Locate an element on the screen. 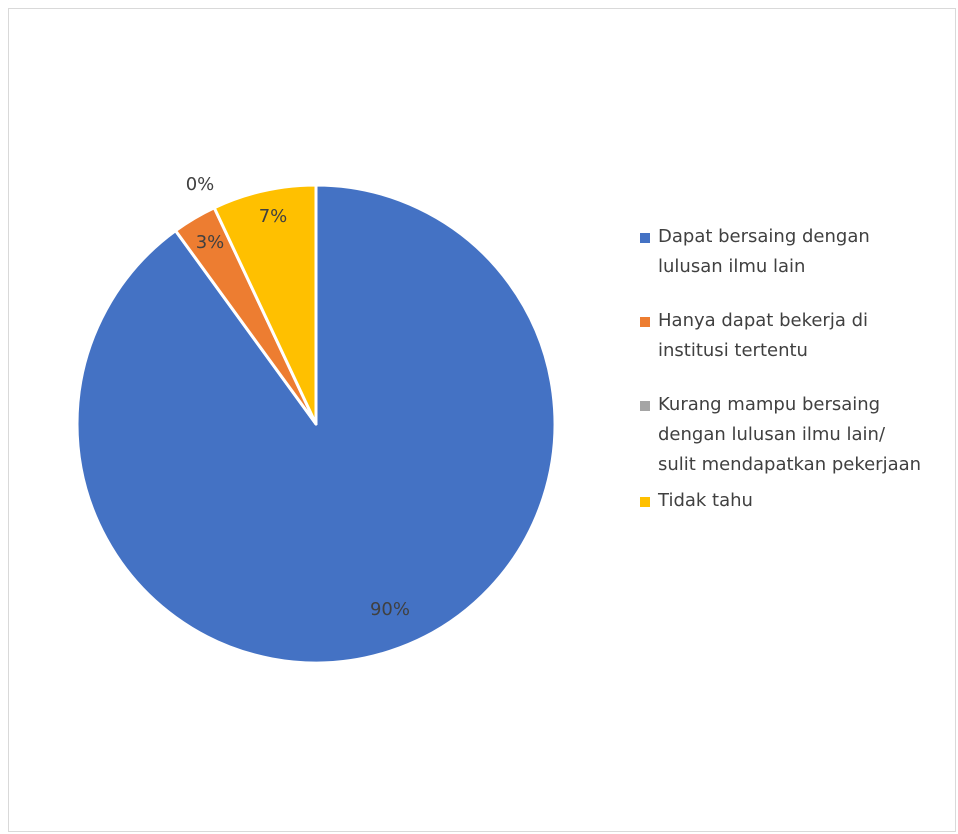 Image resolution: width=958 pixels, height=834 pixels. legend-label-line: dengan lulusan ilmu lain/ is located at coordinates (772, 434).